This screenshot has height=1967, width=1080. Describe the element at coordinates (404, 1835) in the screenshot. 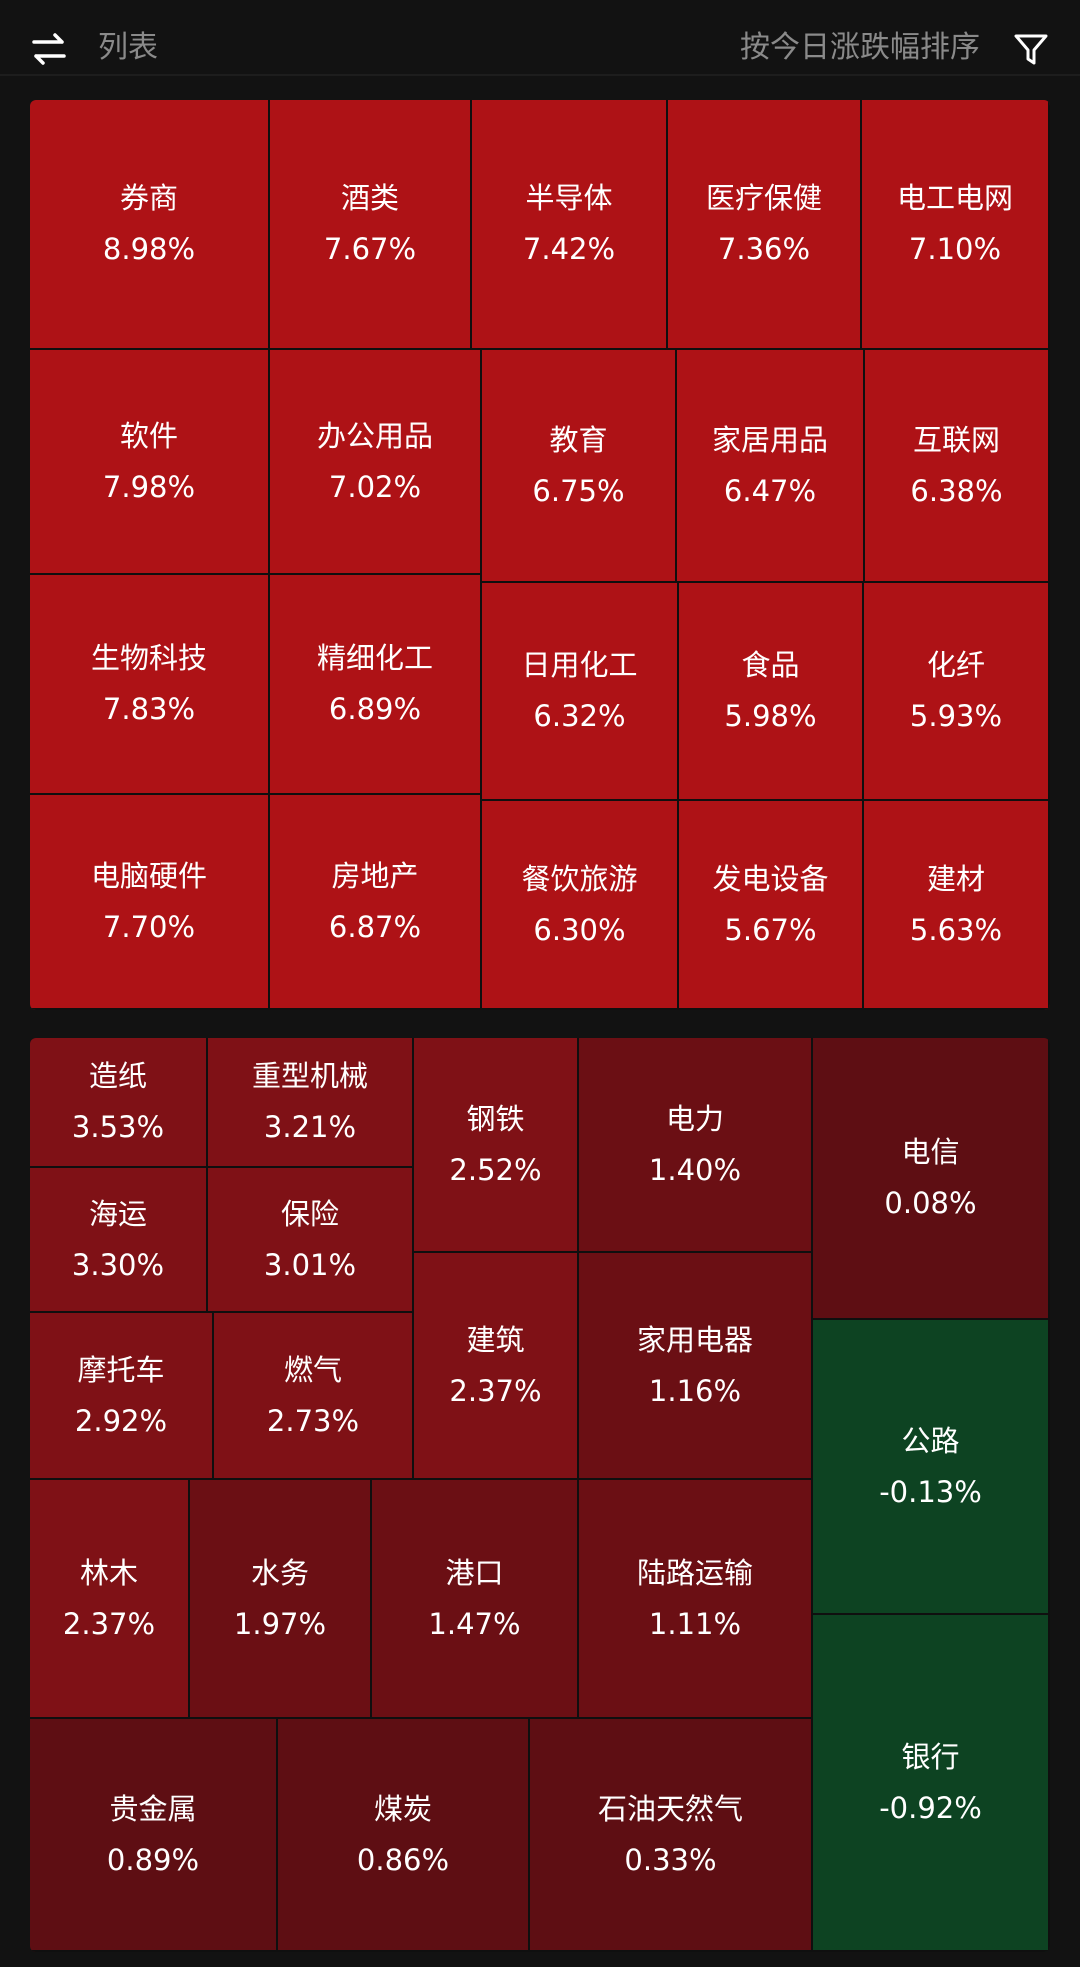

I see `sector-tile: 煤炭 0.86%` at that location.